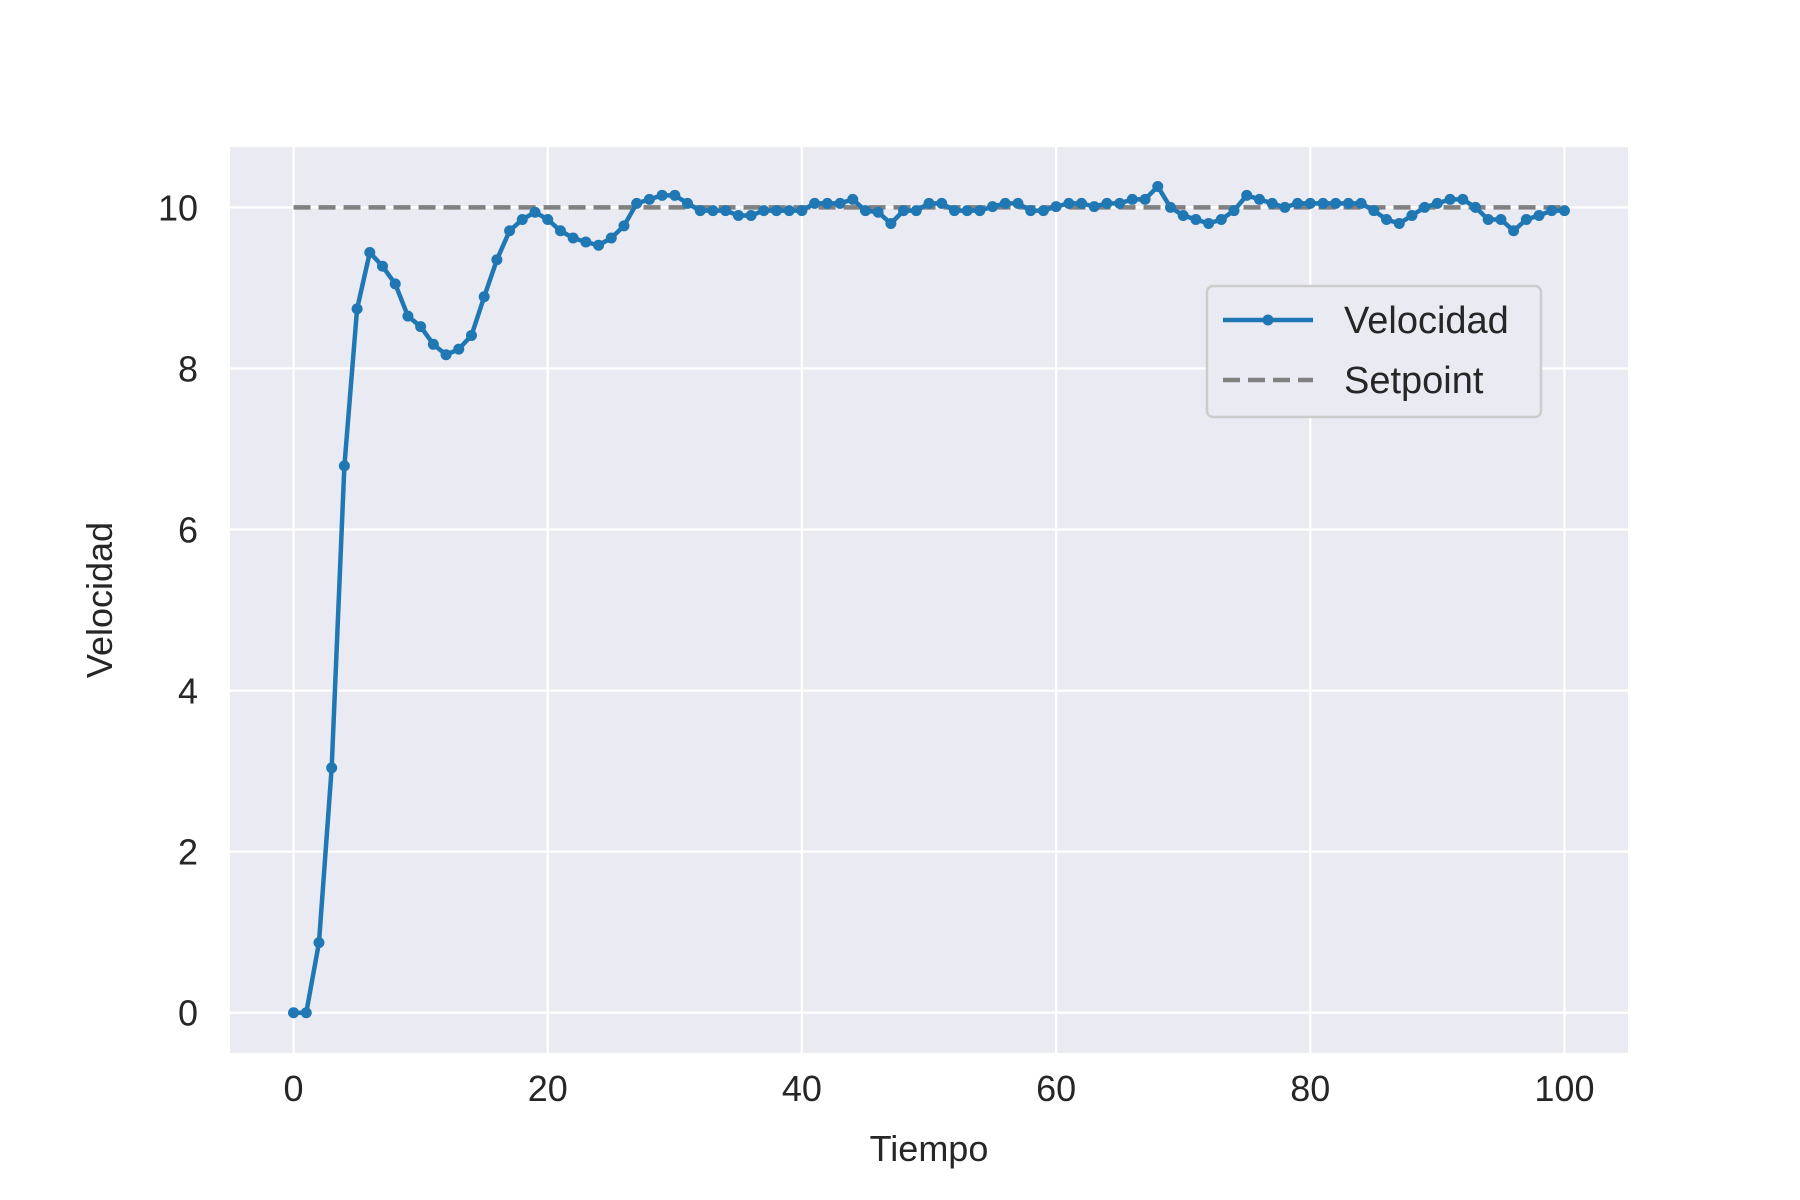 The image size is (1800, 1200). I want to click on x-tick-label: 20, so click(548, 1088).